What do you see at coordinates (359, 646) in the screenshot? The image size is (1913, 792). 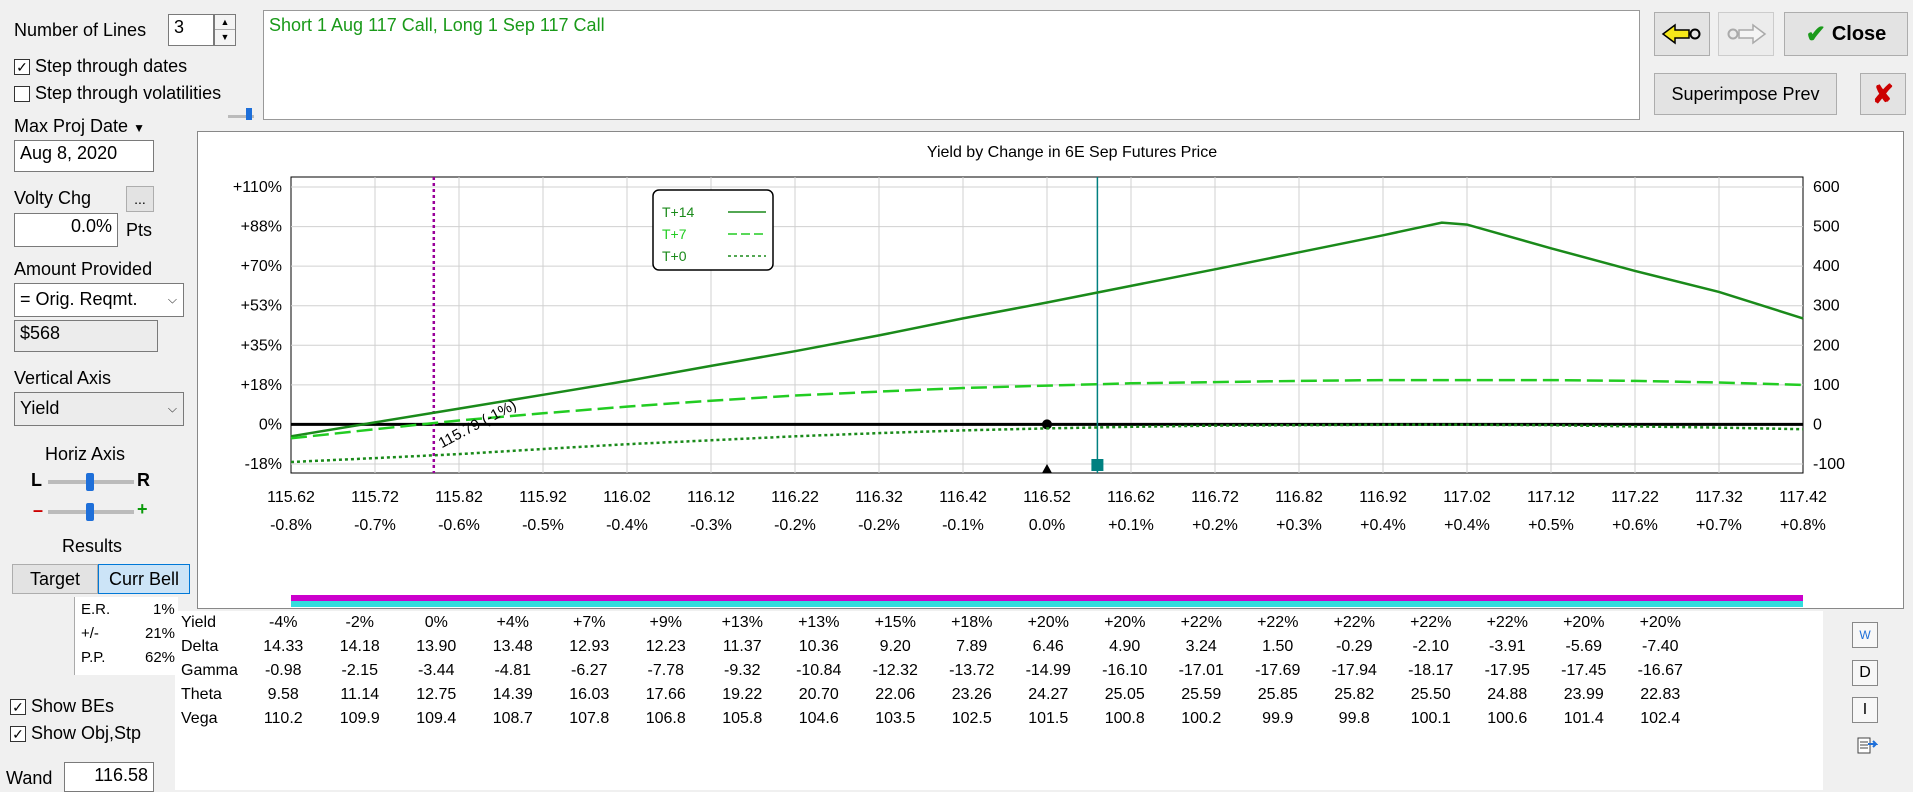 I see `greeks-cell: 14.18` at bounding box center [359, 646].